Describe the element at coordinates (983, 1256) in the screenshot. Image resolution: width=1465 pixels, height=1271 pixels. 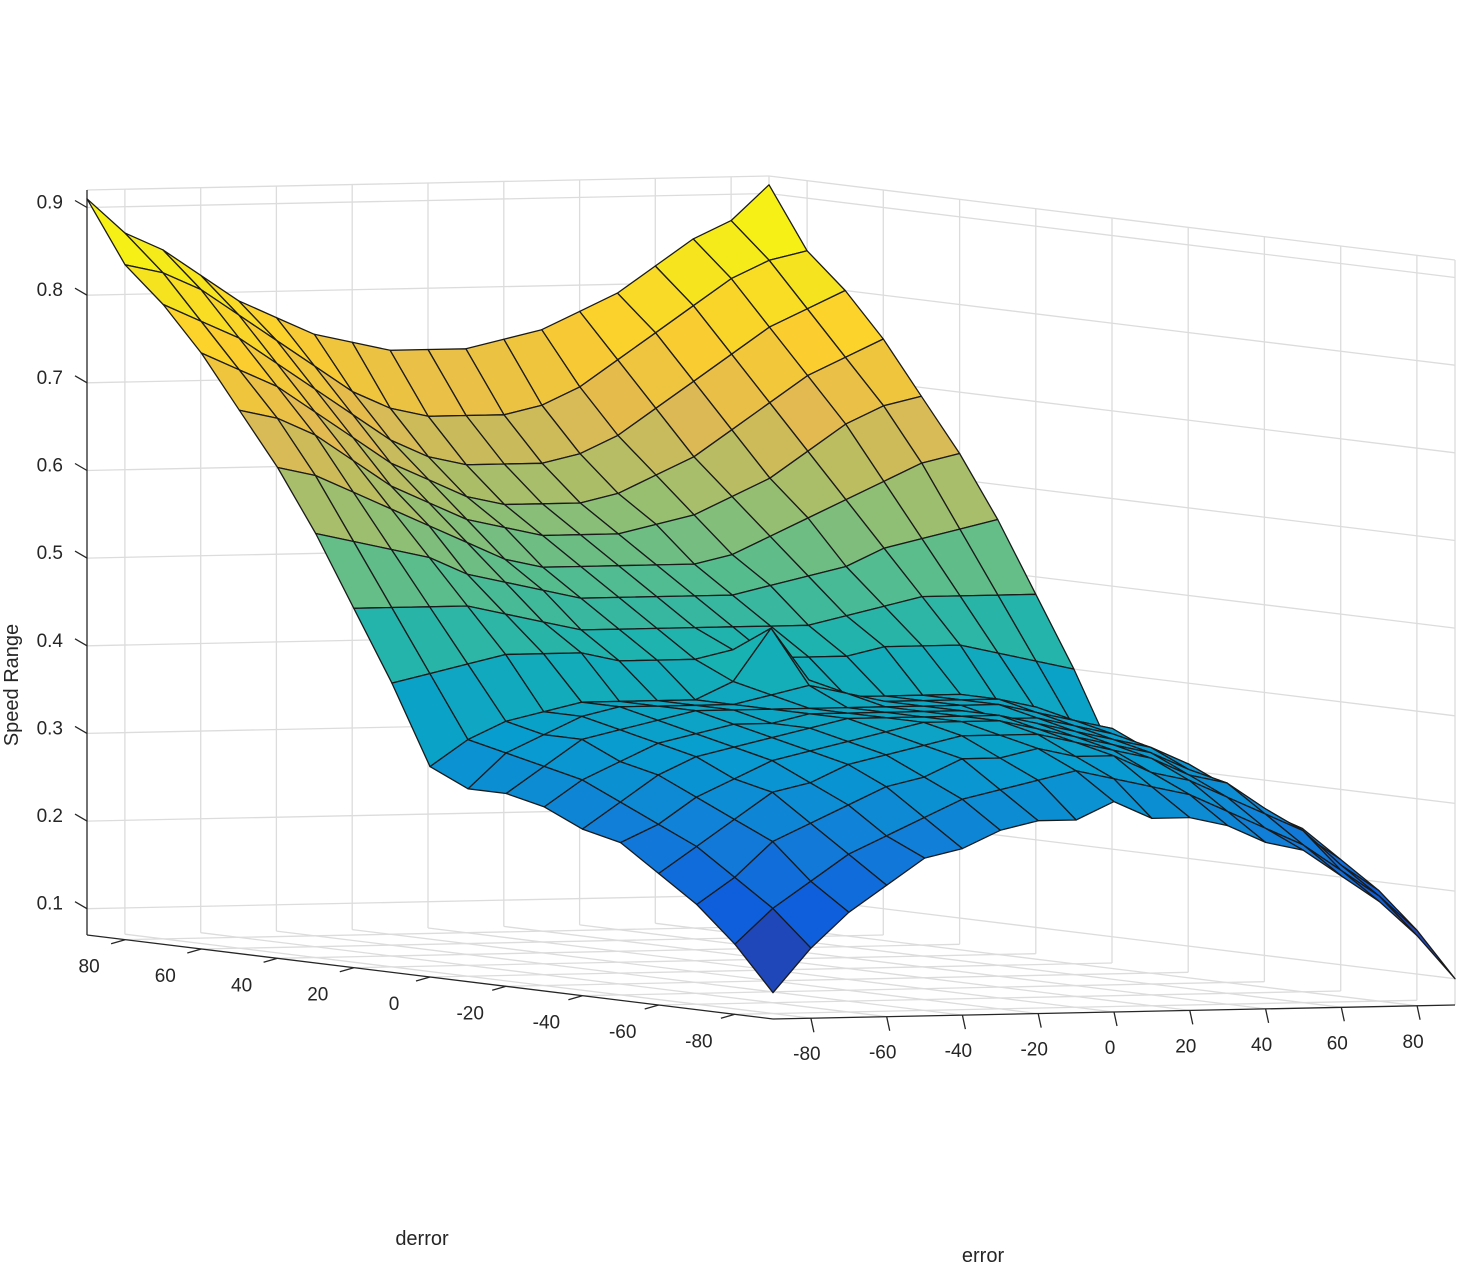
I see `x-axis-label: error` at that location.